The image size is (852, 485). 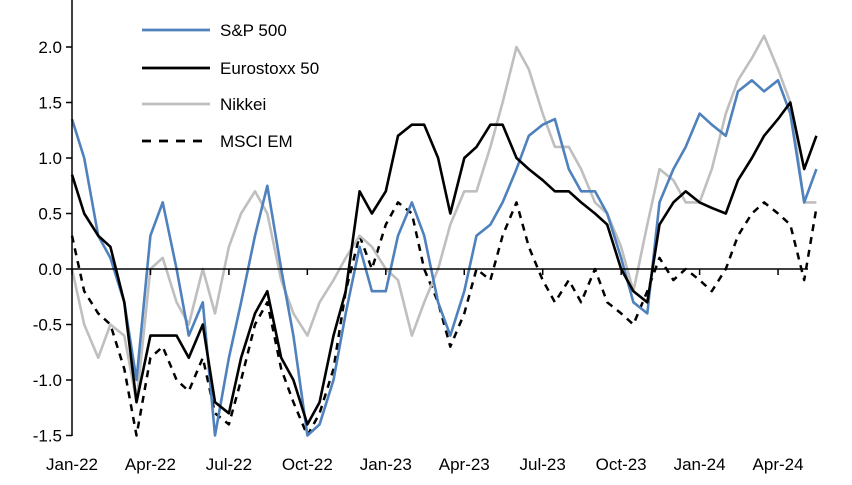 What do you see at coordinates (543, 464) in the screenshot?
I see `x-tick-label: Jul-23` at bounding box center [543, 464].